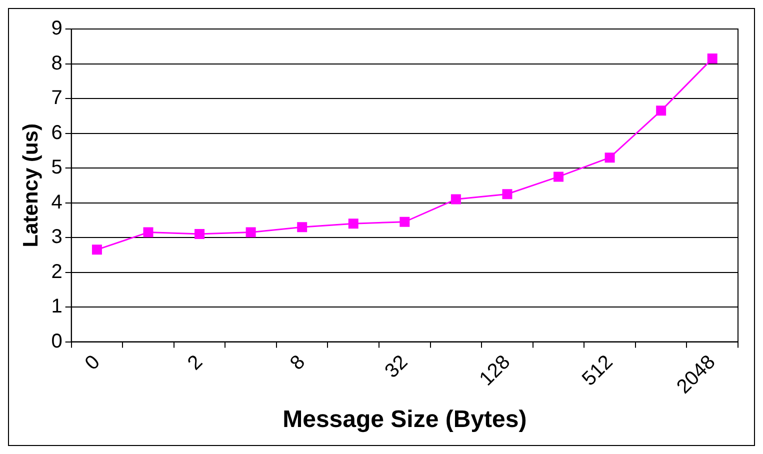 The image size is (763, 454). I want to click on x-tick-label: 8, so click(298, 363).